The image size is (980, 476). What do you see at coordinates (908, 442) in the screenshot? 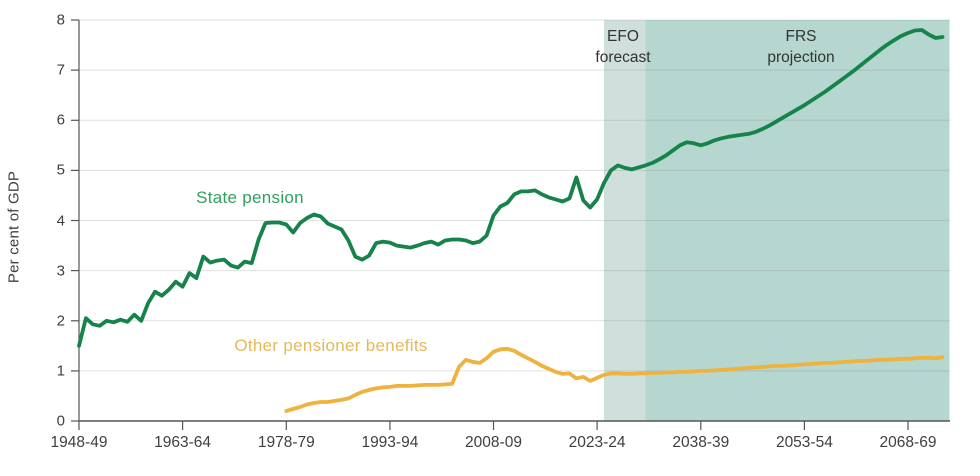
I see `x-tick-label-2068-69: 2068-69` at bounding box center [908, 442].